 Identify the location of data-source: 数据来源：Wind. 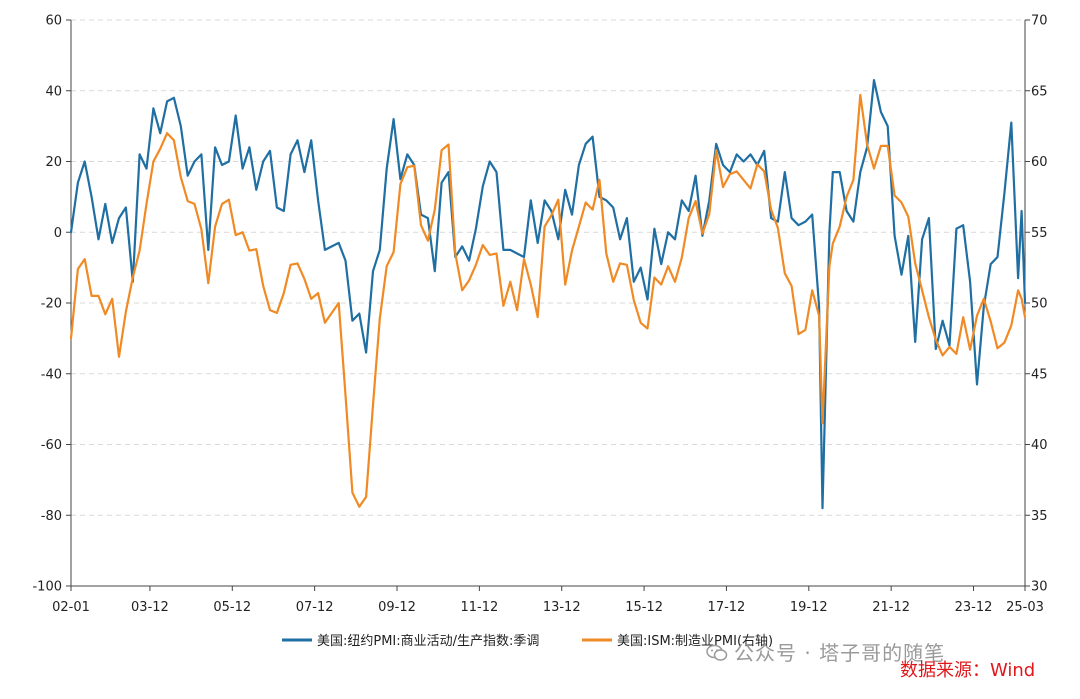
(968, 670).